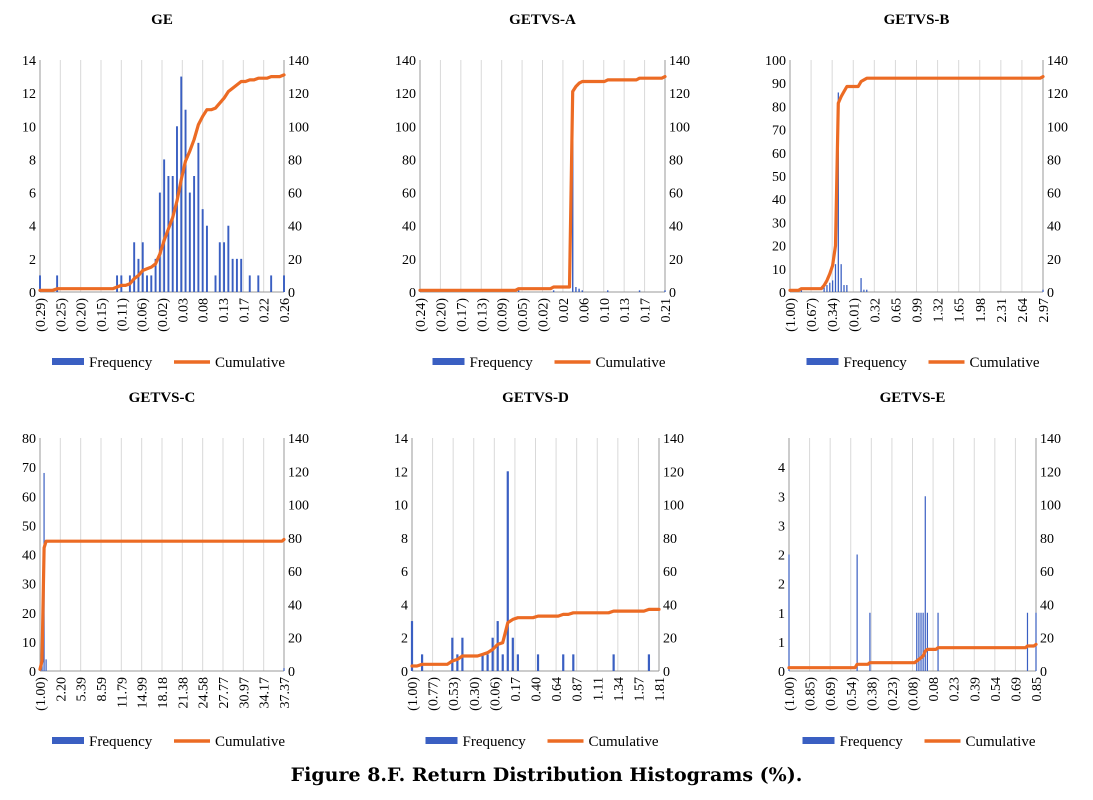  What do you see at coordinates (631, 363) in the screenshot?
I see `legend-cumulative-label: Cumulative` at bounding box center [631, 363].